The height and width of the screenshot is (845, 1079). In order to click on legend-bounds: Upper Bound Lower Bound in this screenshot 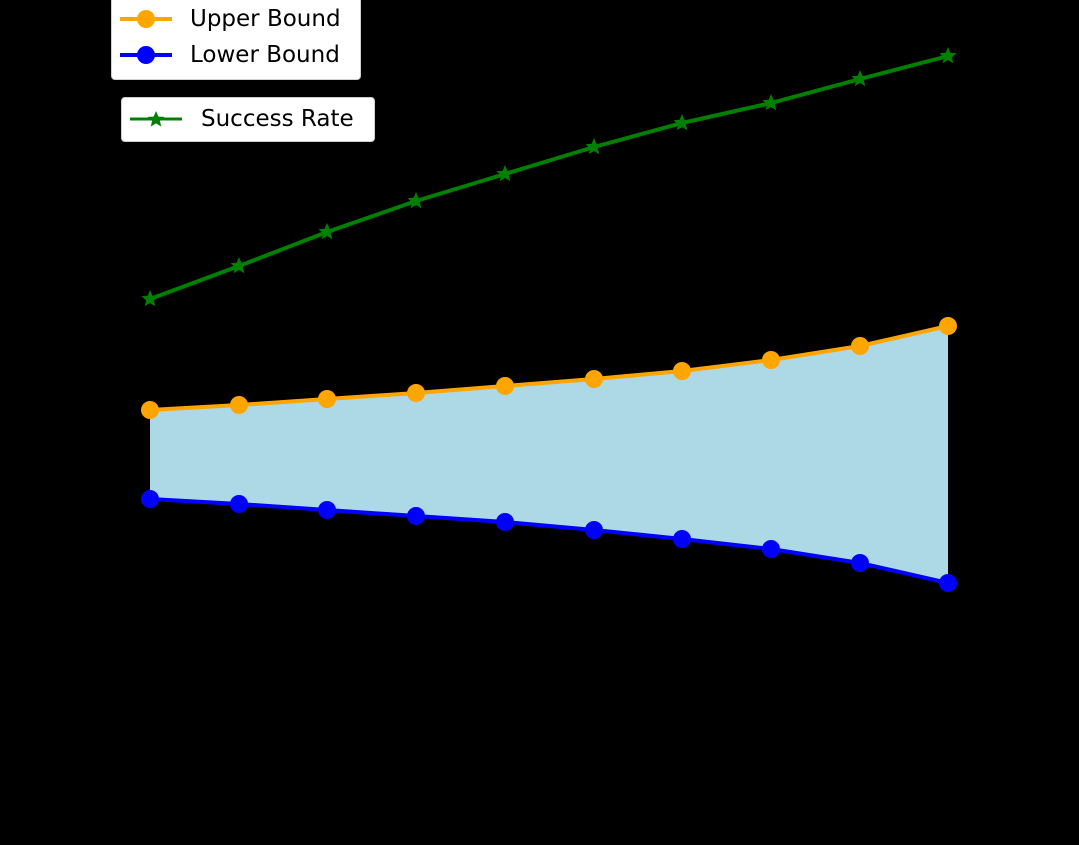, I will do `click(236, 40)`.